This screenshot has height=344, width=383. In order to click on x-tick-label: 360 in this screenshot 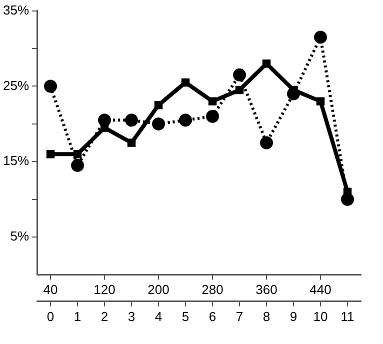, I will do `click(267, 290)`.